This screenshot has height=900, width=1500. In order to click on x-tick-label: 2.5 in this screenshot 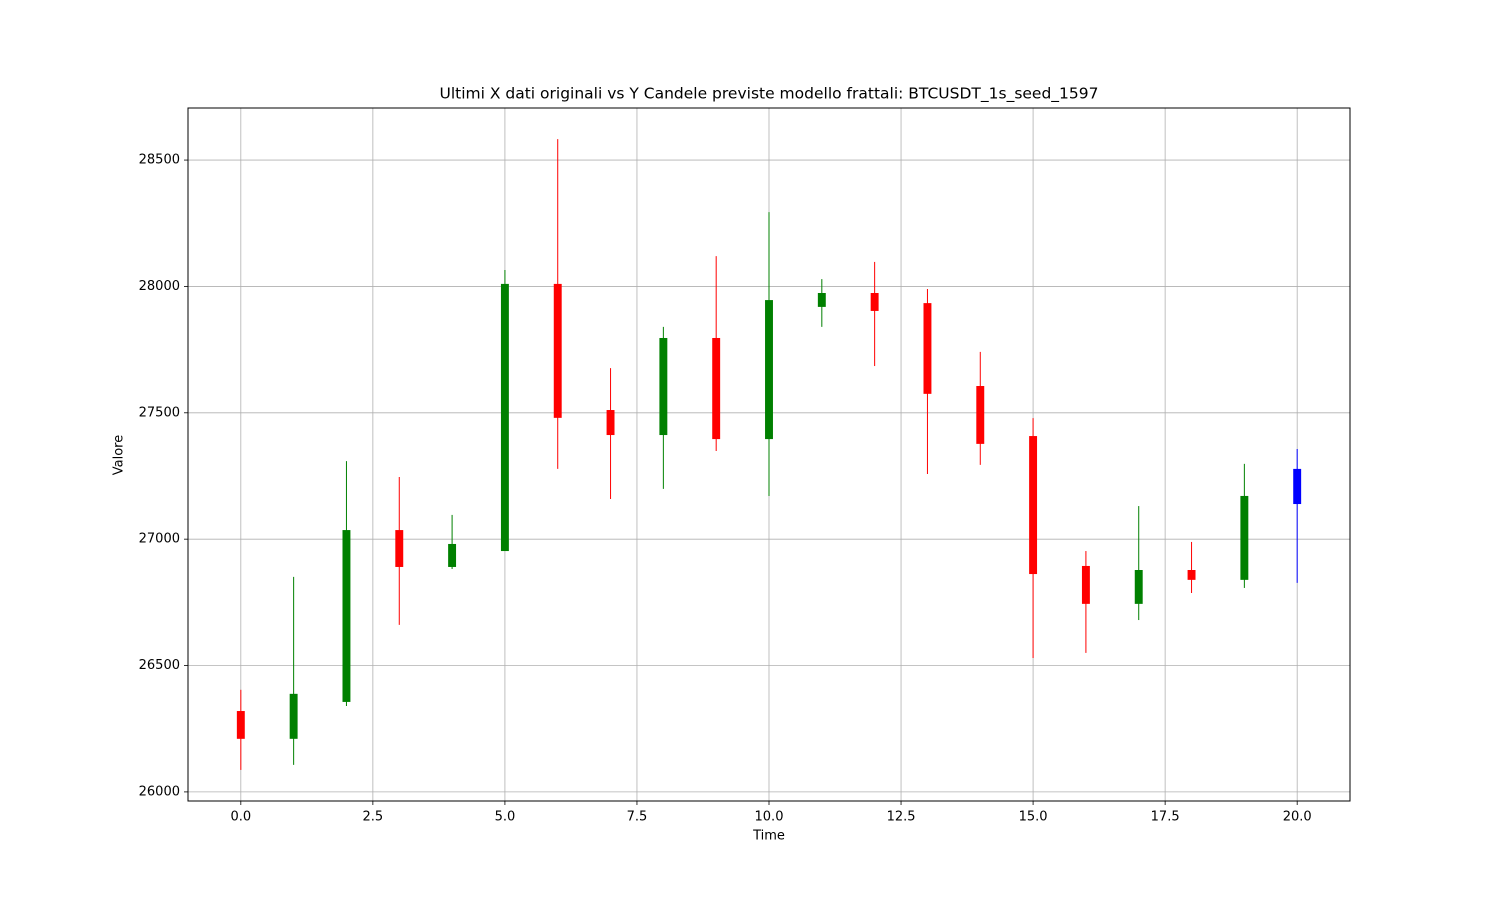, I will do `click(373, 817)`.